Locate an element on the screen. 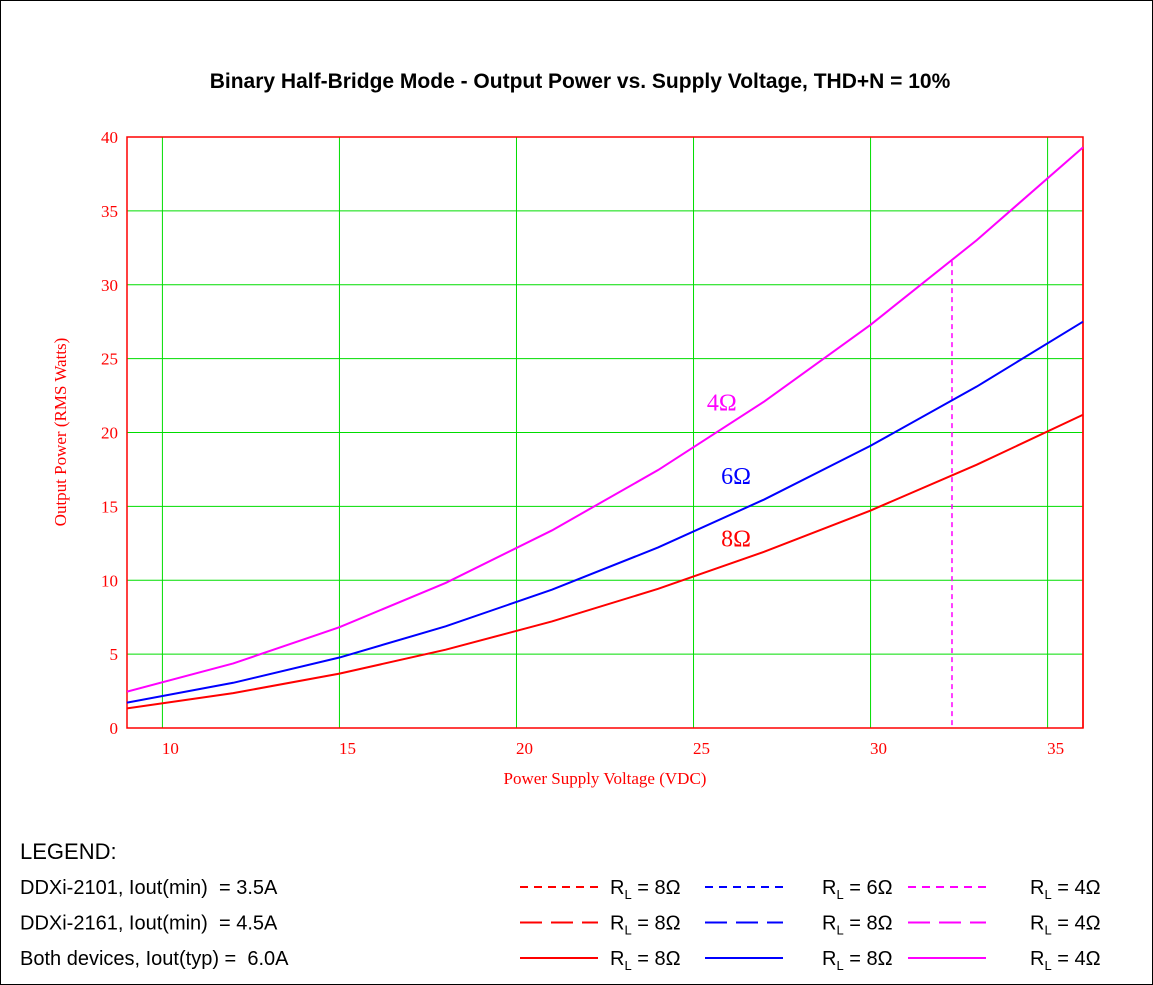 The height and width of the screenshot is (985, 1153). y-tick-label: 30 is located at coordinates (109, 285).